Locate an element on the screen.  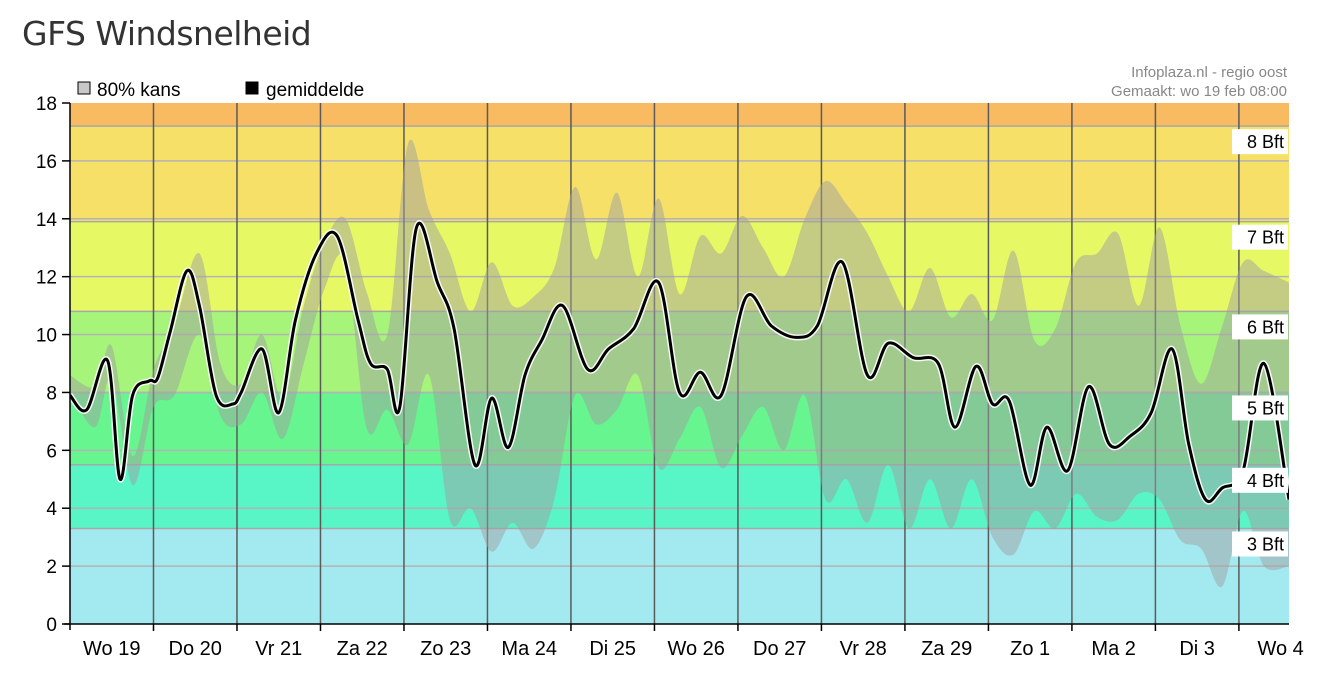
x-tick-label-0: Wo 19 is located at coordinates (111, 649).